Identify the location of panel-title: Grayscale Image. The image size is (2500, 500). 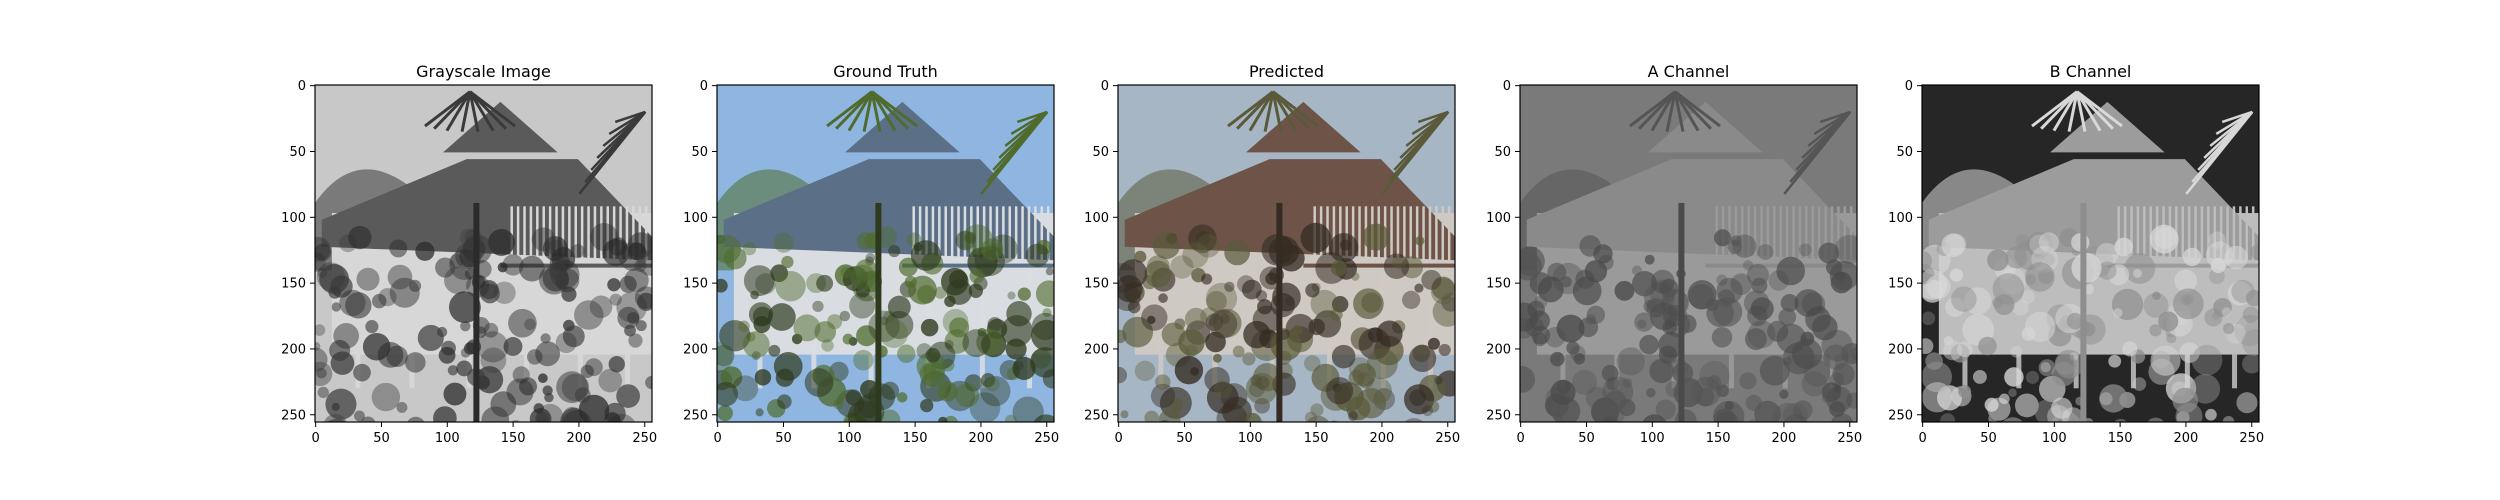
(483, 71).